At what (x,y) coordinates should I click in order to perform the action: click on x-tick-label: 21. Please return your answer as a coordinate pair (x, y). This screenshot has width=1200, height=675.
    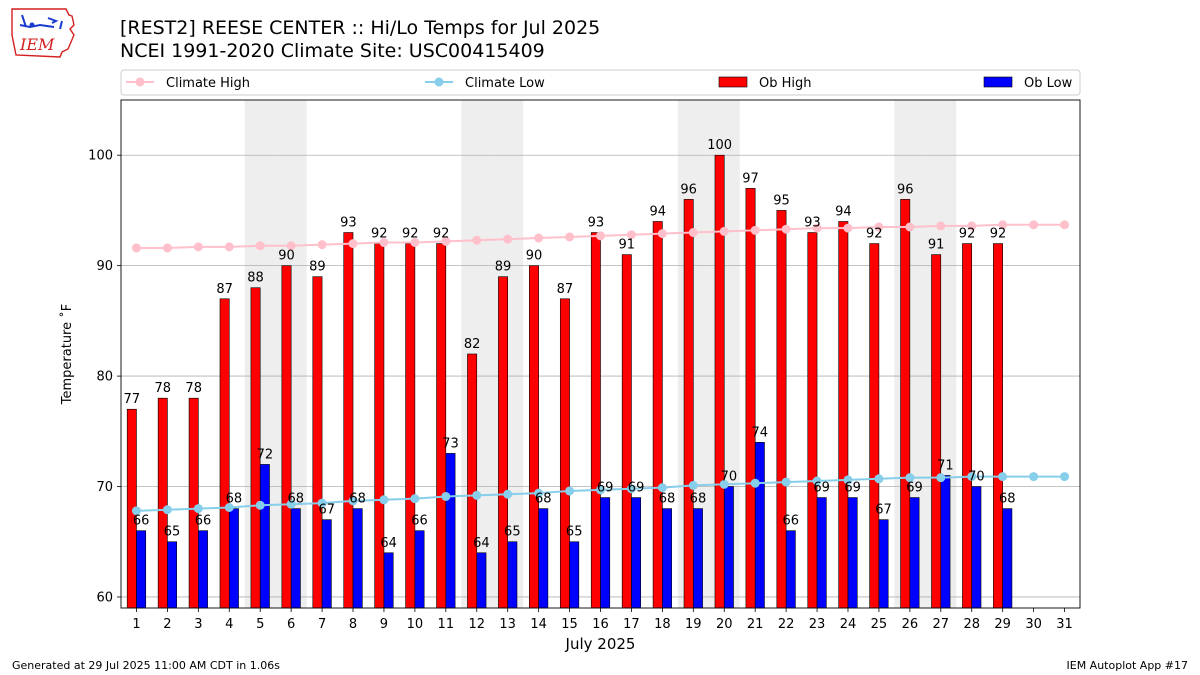
    Looking at the image, I should click on (755, 624).